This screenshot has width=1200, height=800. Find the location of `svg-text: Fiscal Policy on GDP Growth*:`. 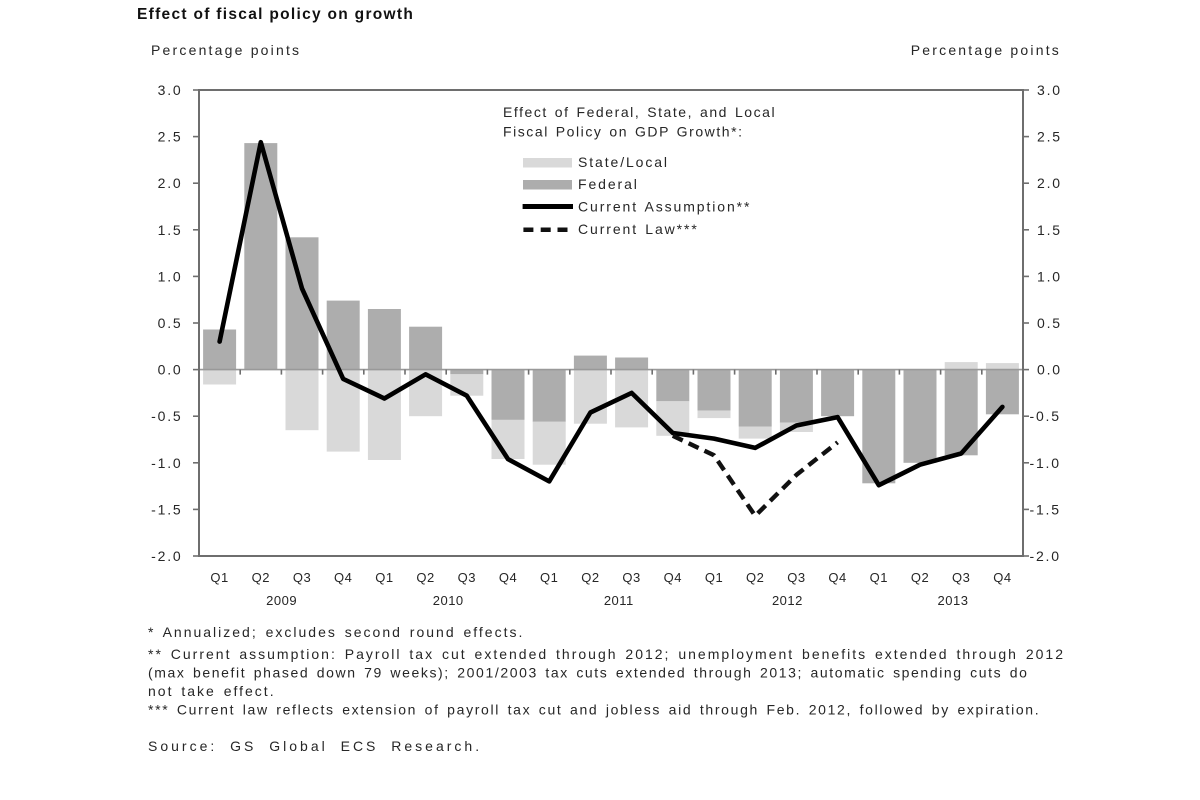

svg-text: Fiscal Policy on GDP Growth*: is located at coordinates (623, 132).